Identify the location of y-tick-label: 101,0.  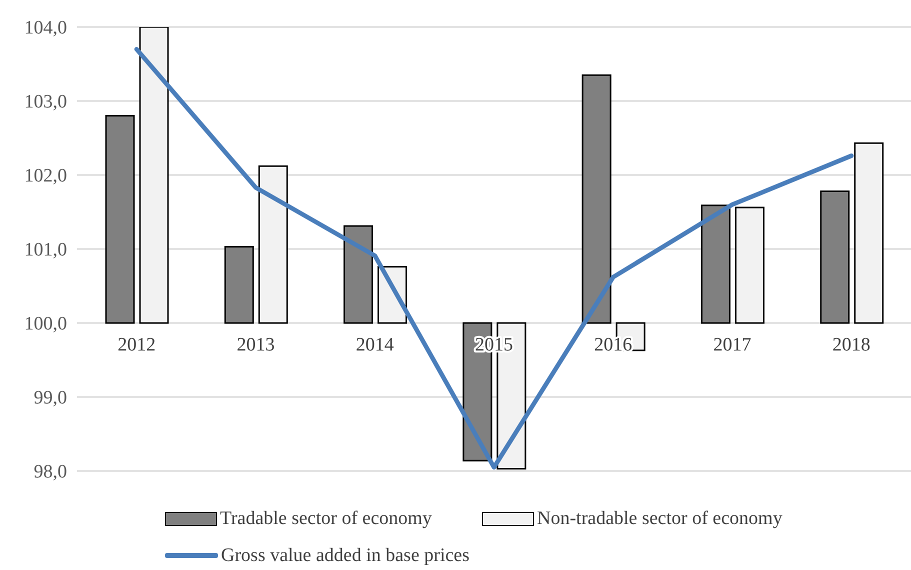
(45, 250).